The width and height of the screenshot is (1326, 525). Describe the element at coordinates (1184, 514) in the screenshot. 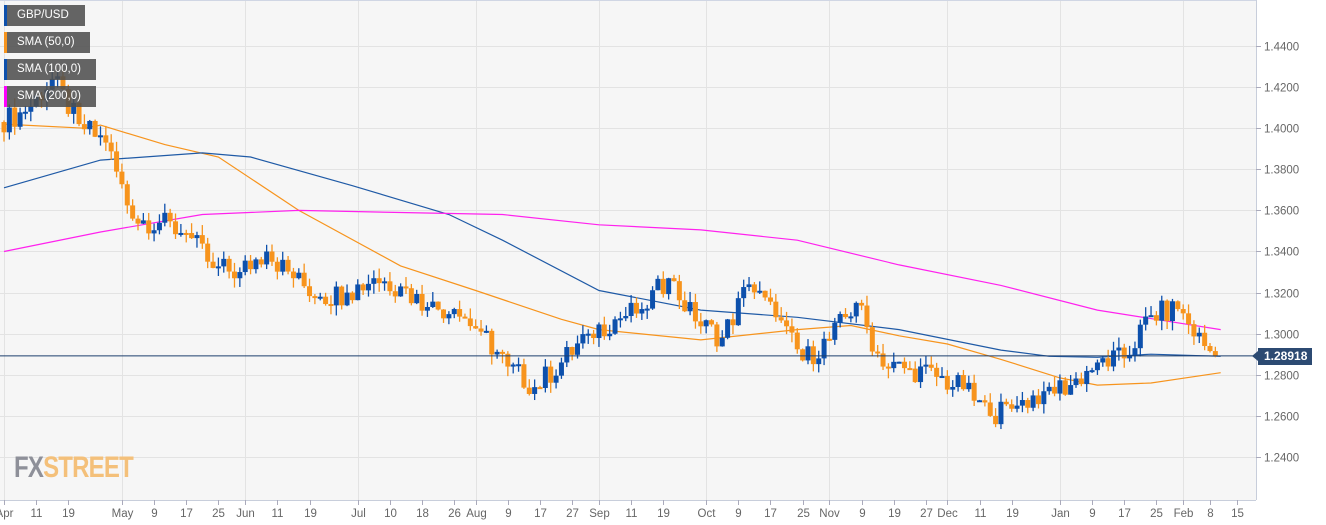

I see `x-tick-label: Feb` at that location.